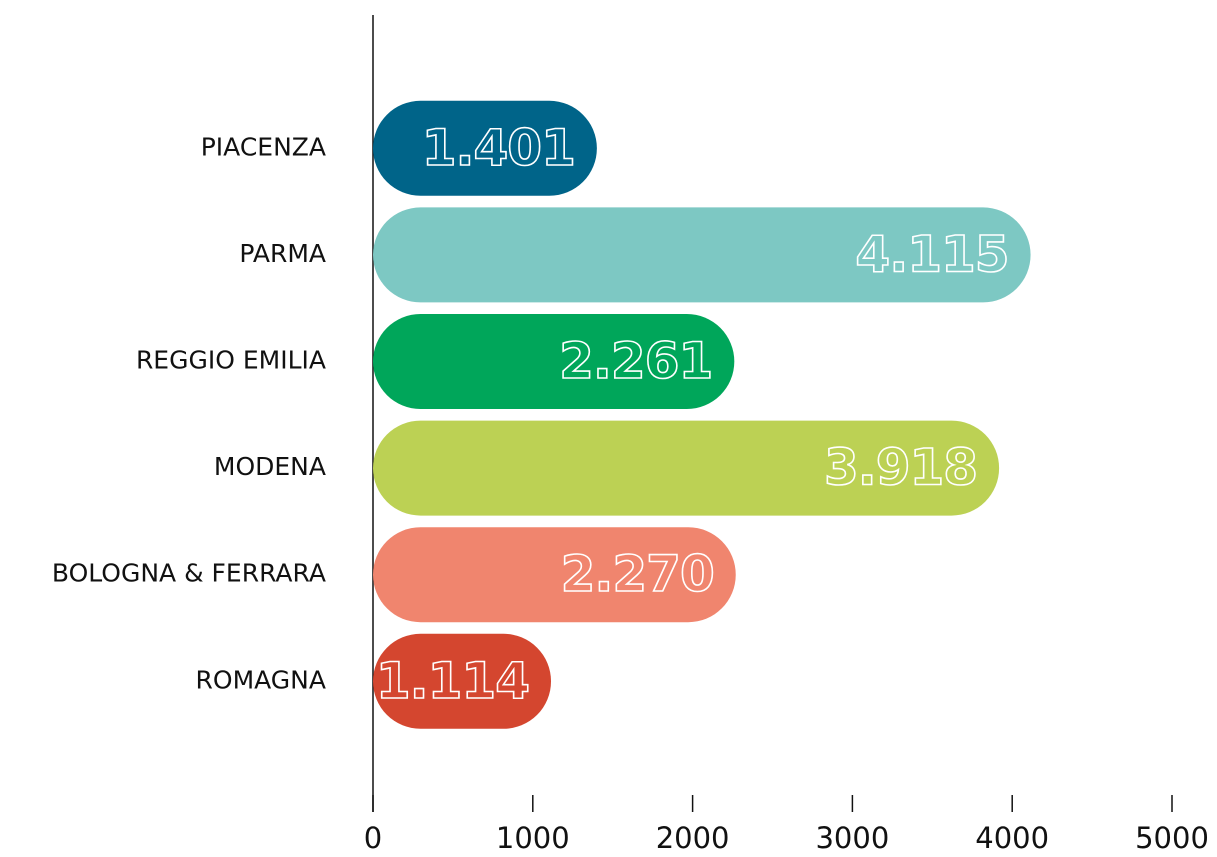 Image resolution: width=1217 pixels, height=857 pixels. I want to click on x-tick-label: 2000, so click(693, 838).